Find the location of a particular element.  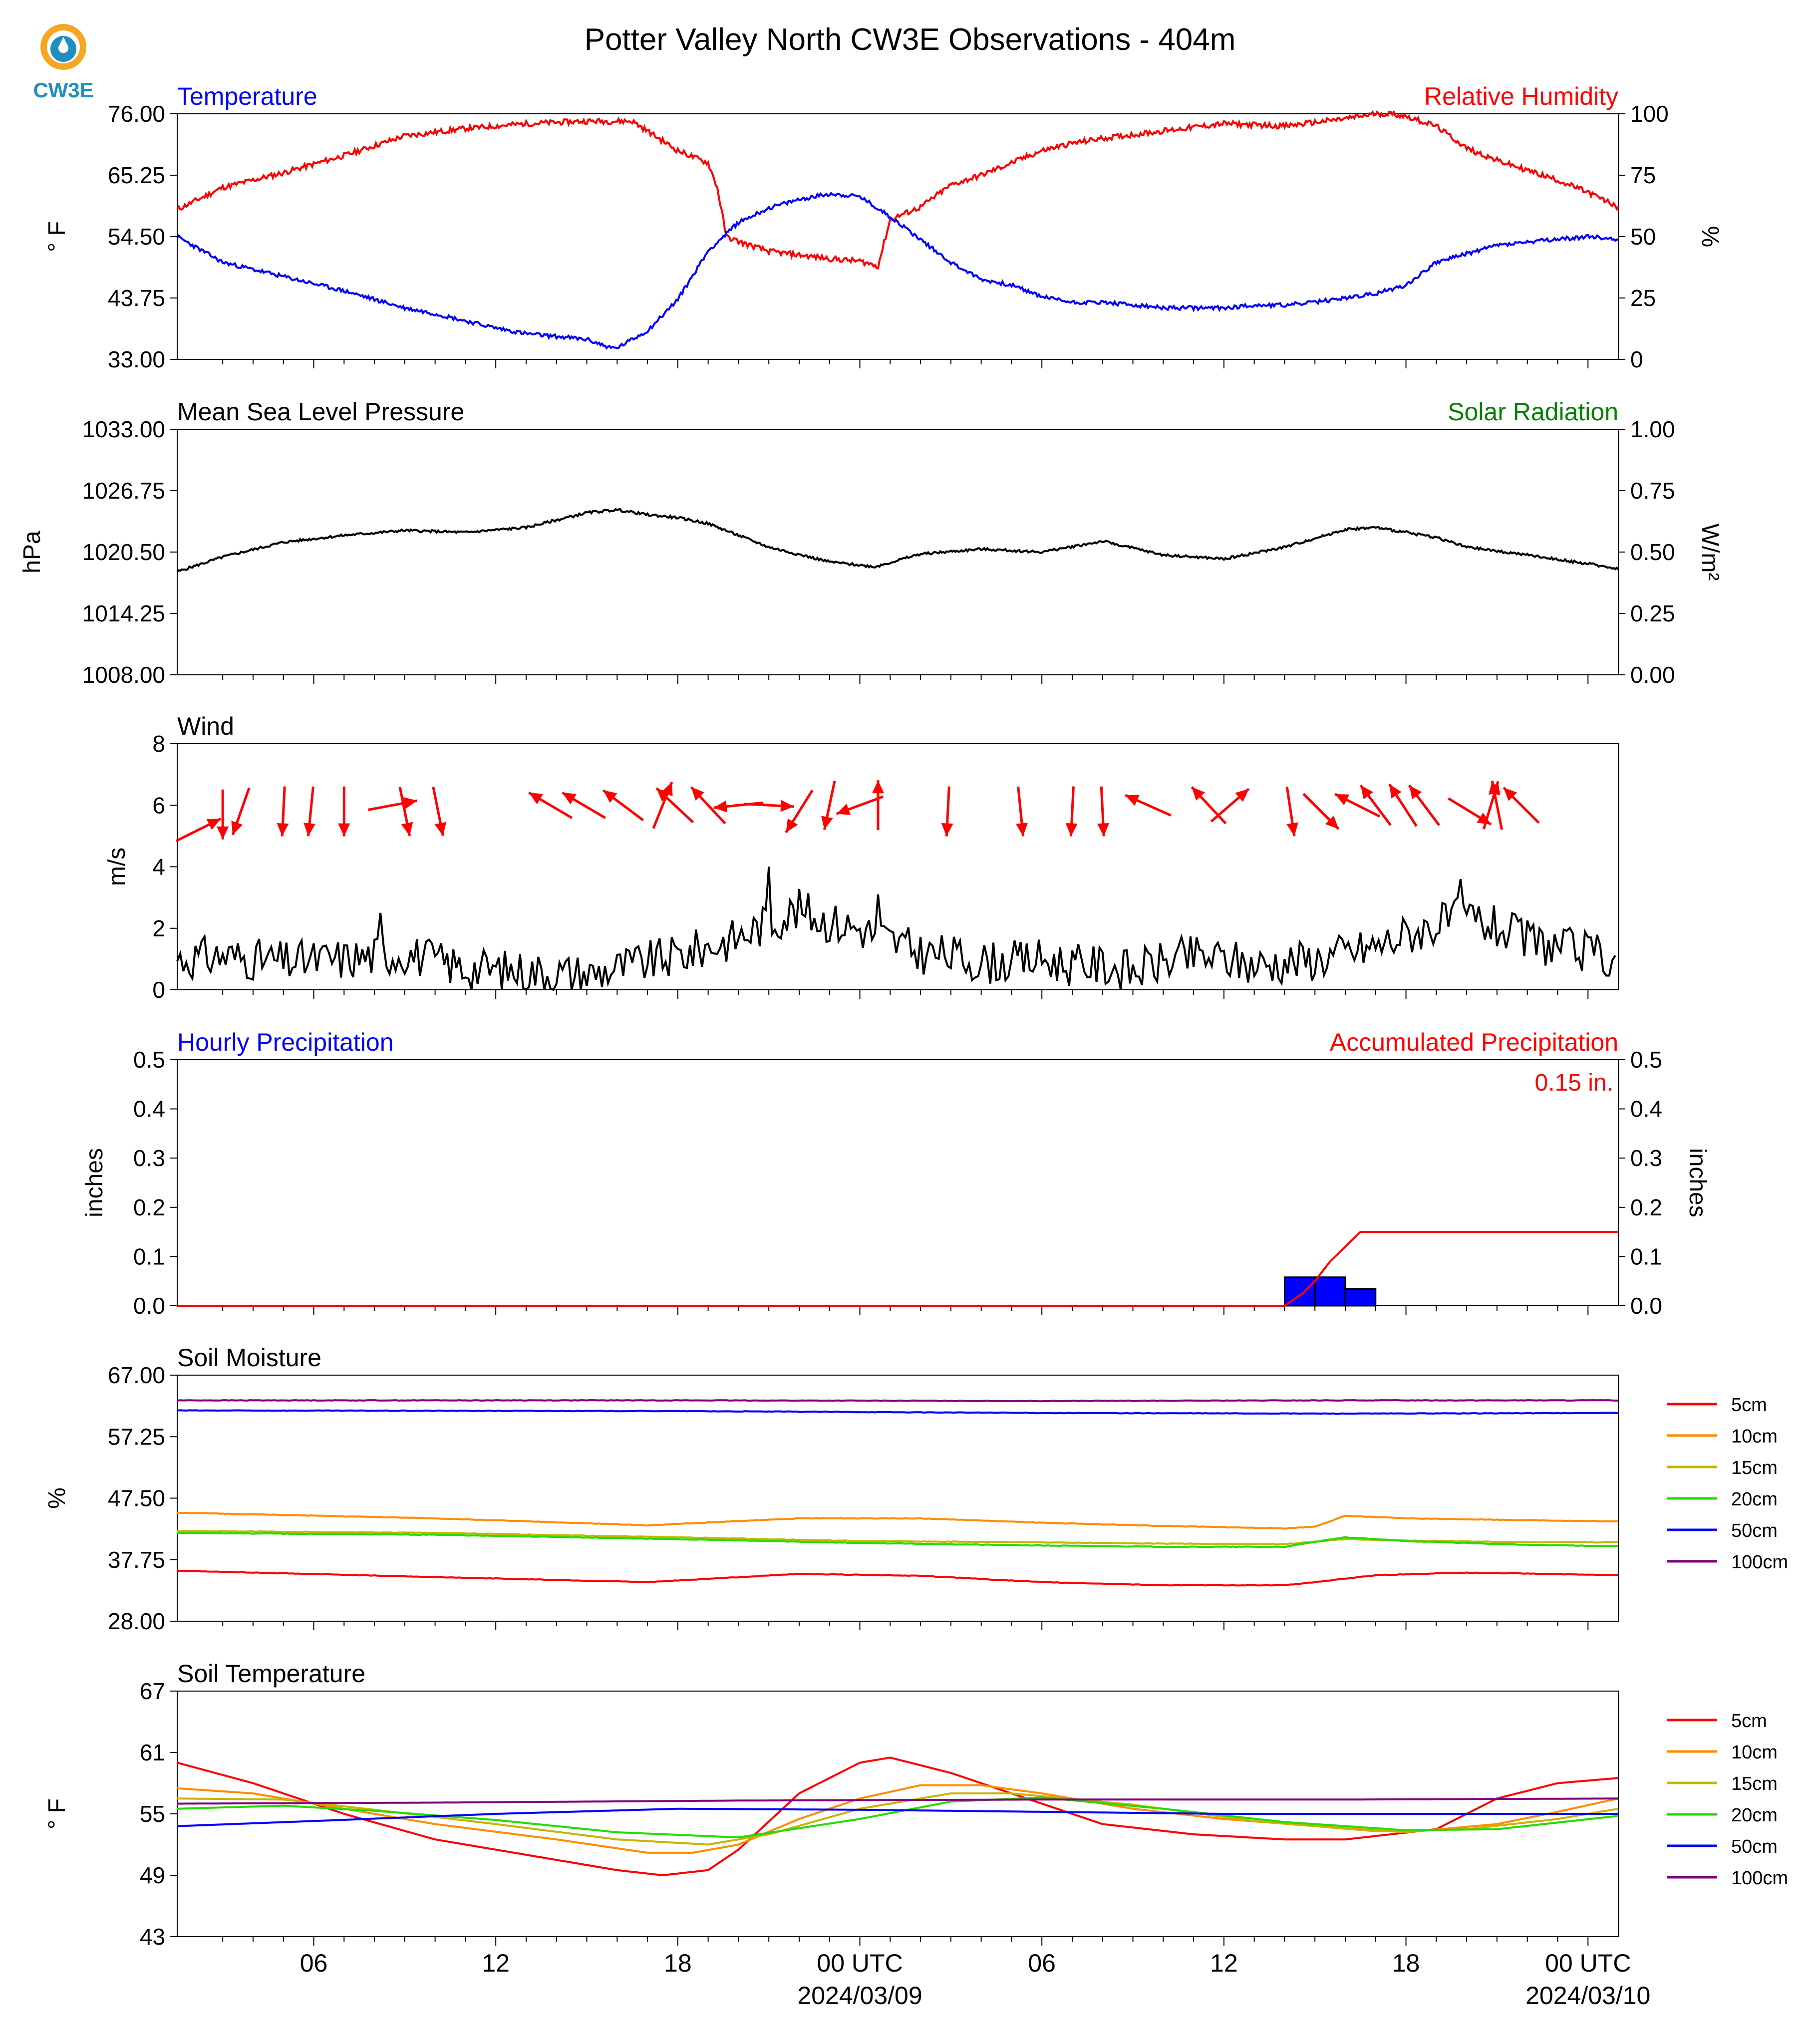

accumulated-precip-line is located at coordinates (897, 1269).